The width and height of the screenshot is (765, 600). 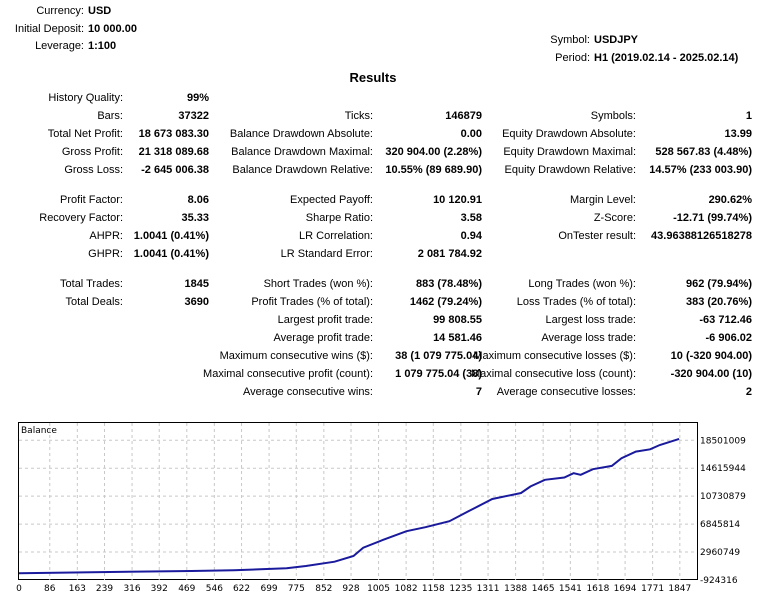 I want to click on x-tick-label: 0, so click(x=19, y=589).